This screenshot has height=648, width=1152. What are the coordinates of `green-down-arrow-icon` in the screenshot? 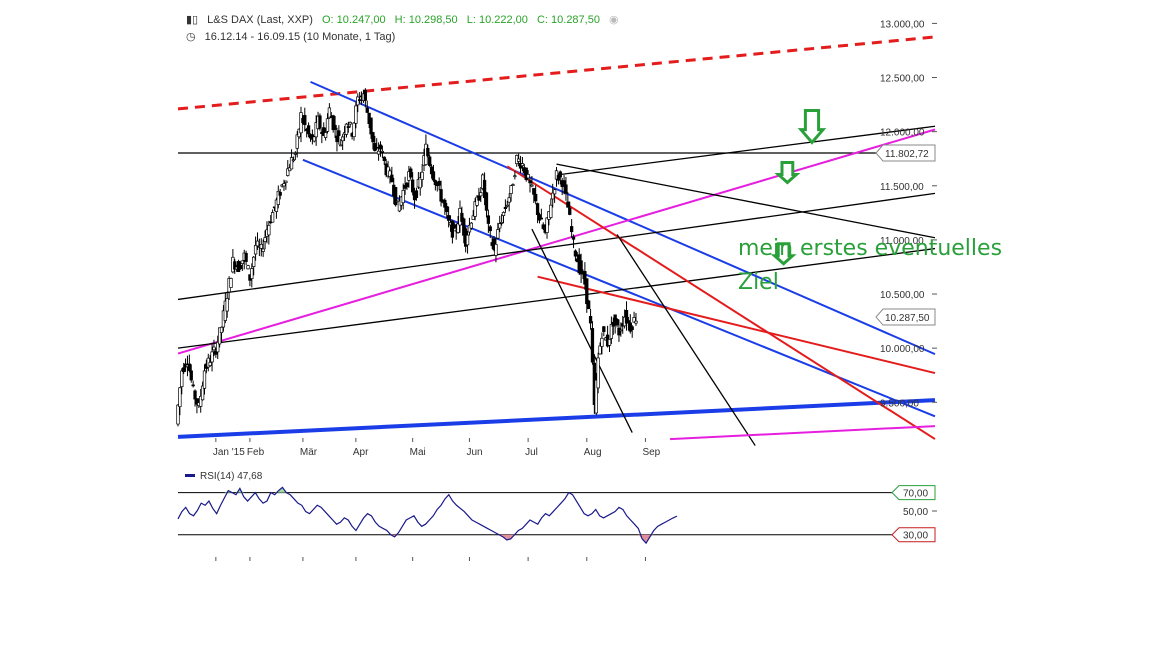 It's located at (812, 126).